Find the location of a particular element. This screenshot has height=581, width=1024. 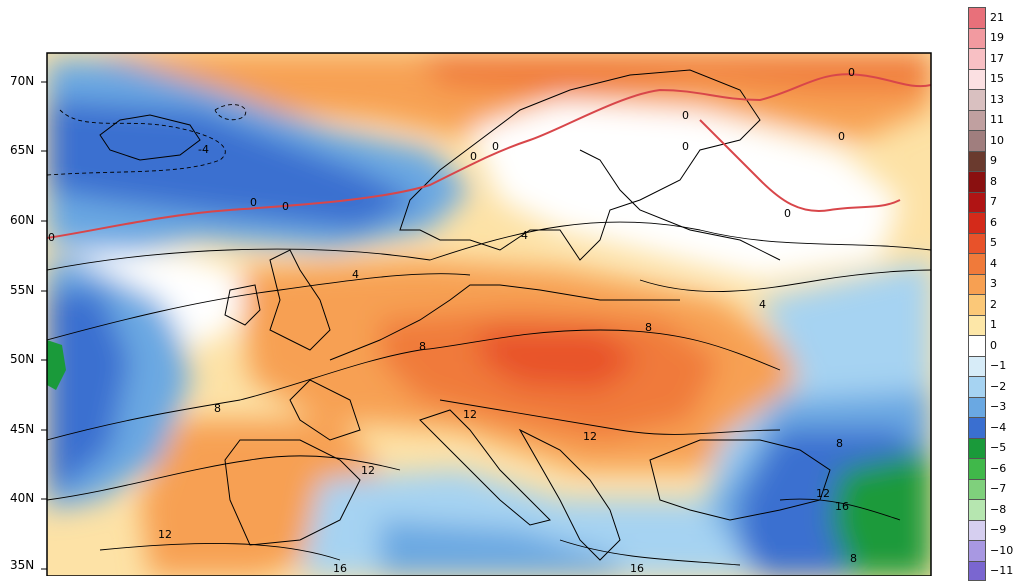

legend-label: 19 is located at coordinates (997, 37).